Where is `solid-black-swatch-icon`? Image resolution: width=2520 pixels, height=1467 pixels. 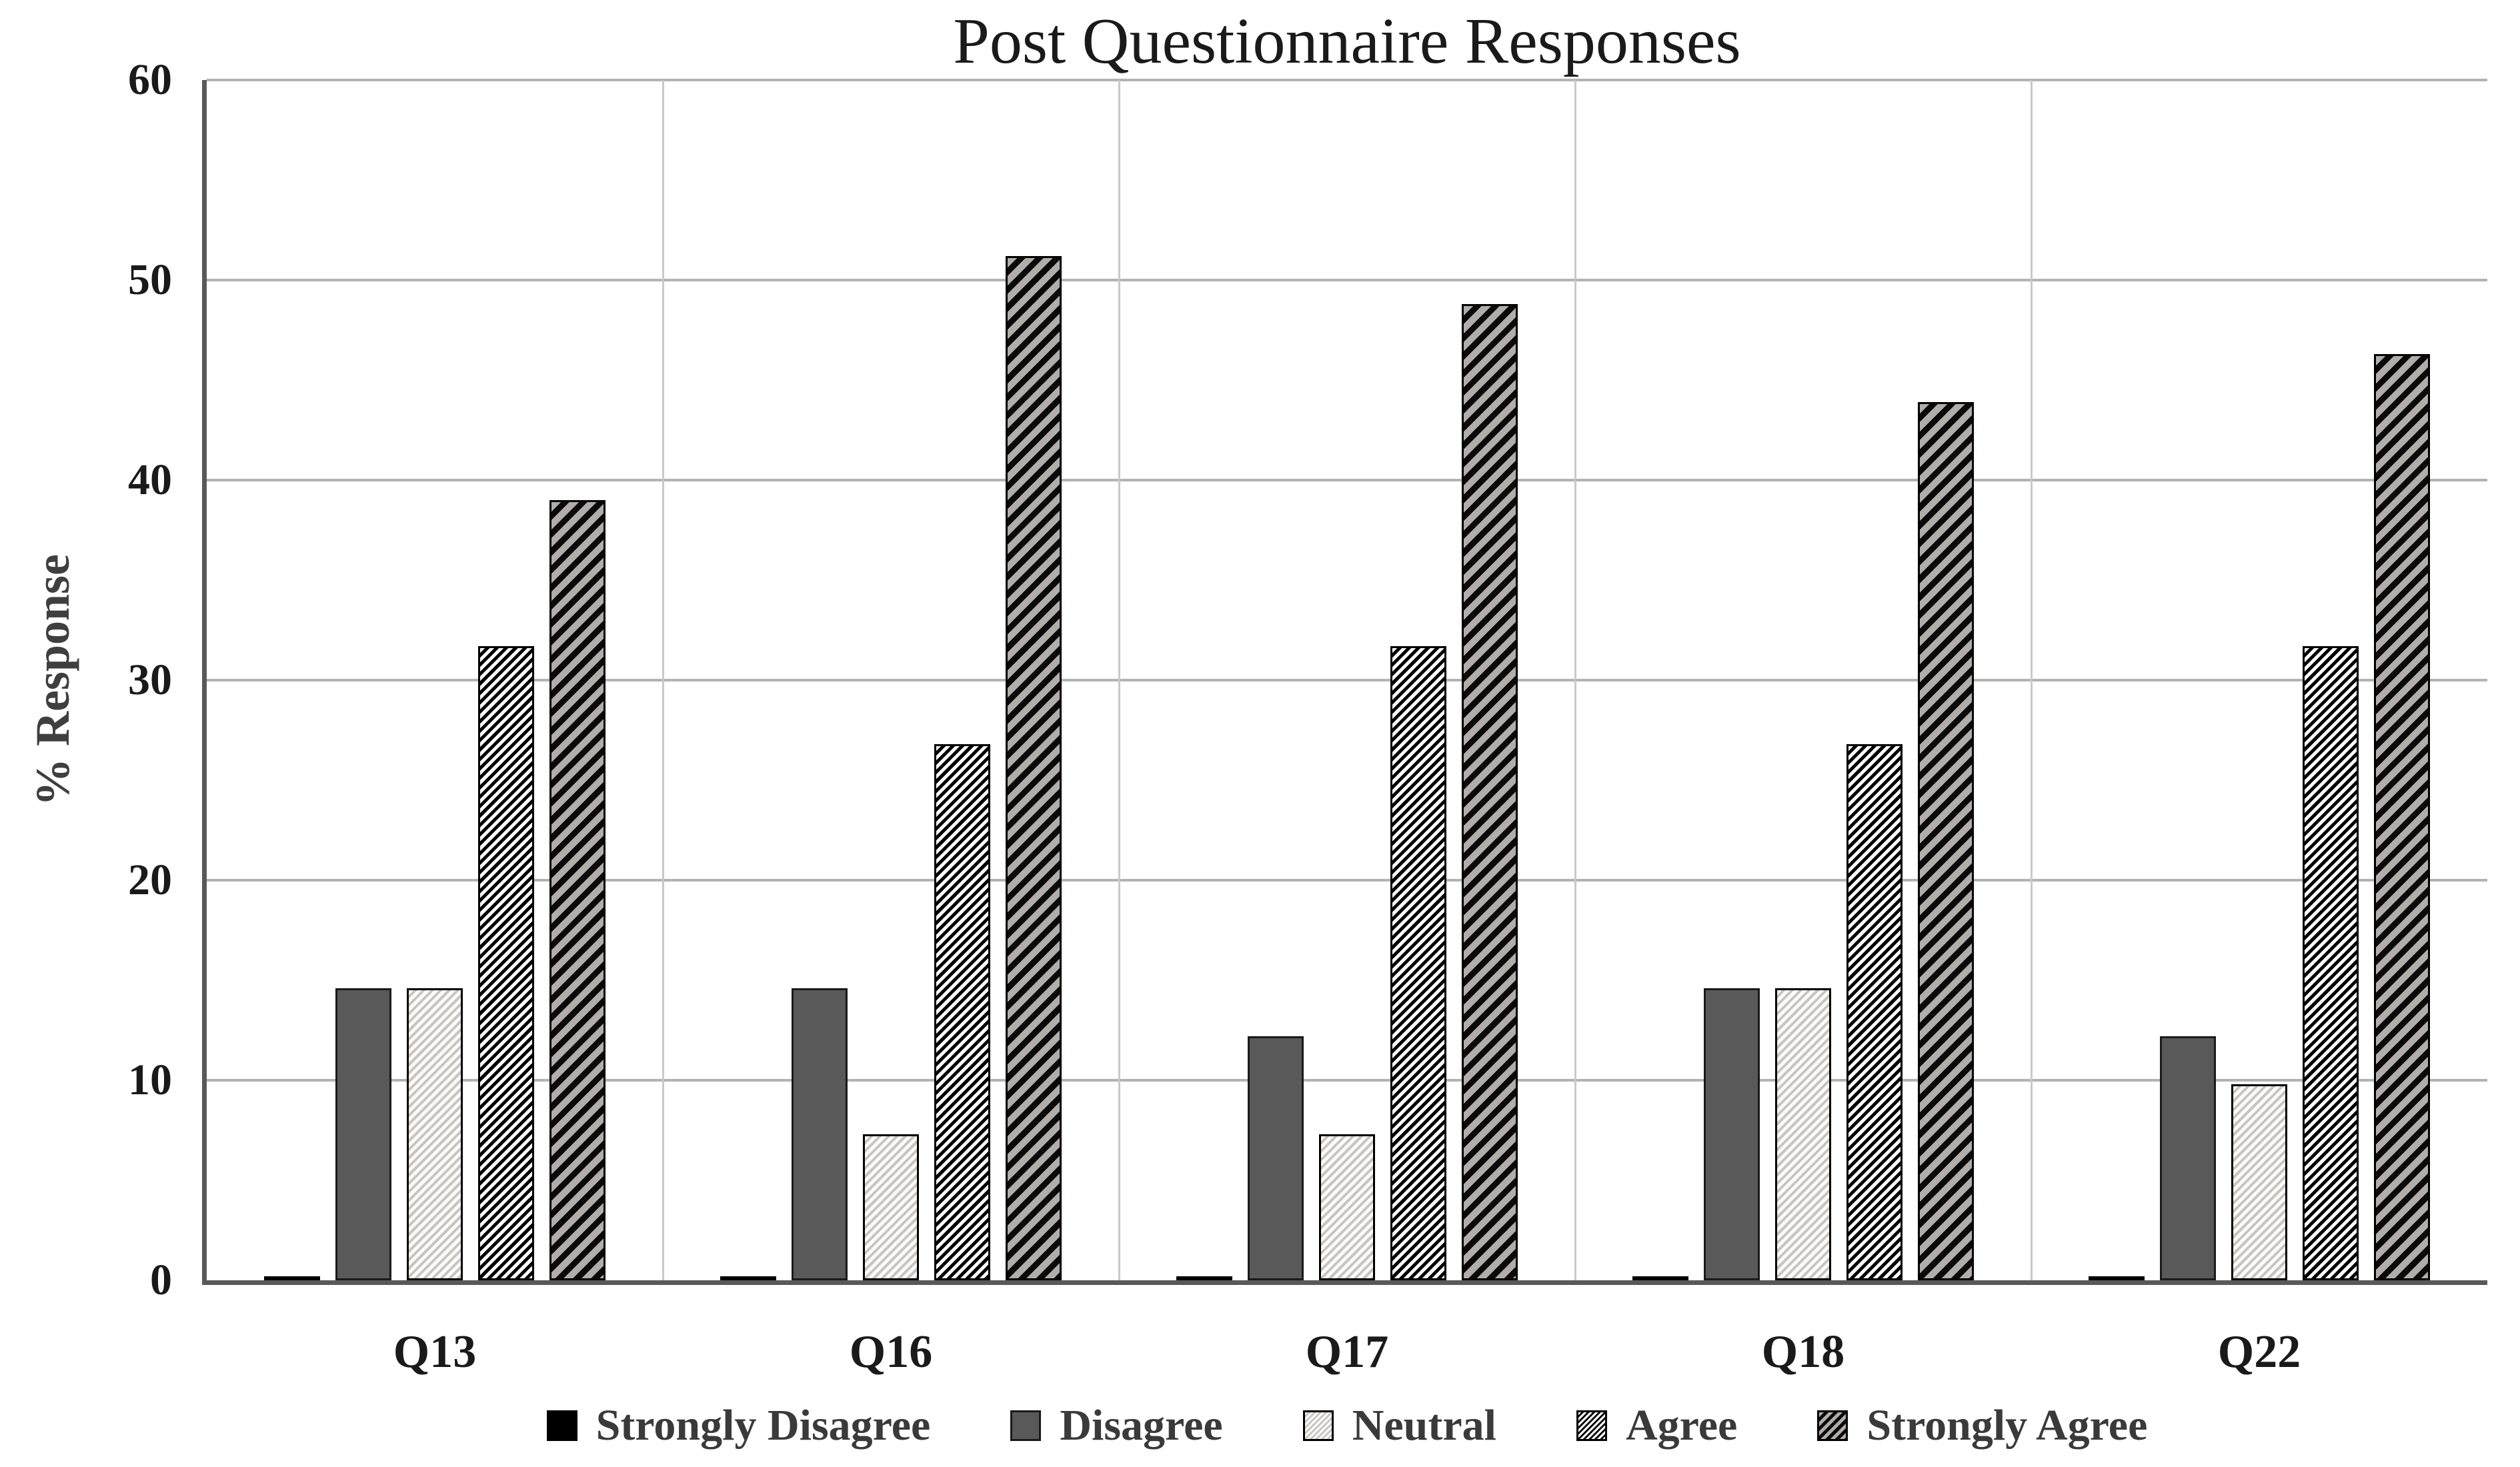 solid-black-swatch-icon is located at coordinates (561, 1426).